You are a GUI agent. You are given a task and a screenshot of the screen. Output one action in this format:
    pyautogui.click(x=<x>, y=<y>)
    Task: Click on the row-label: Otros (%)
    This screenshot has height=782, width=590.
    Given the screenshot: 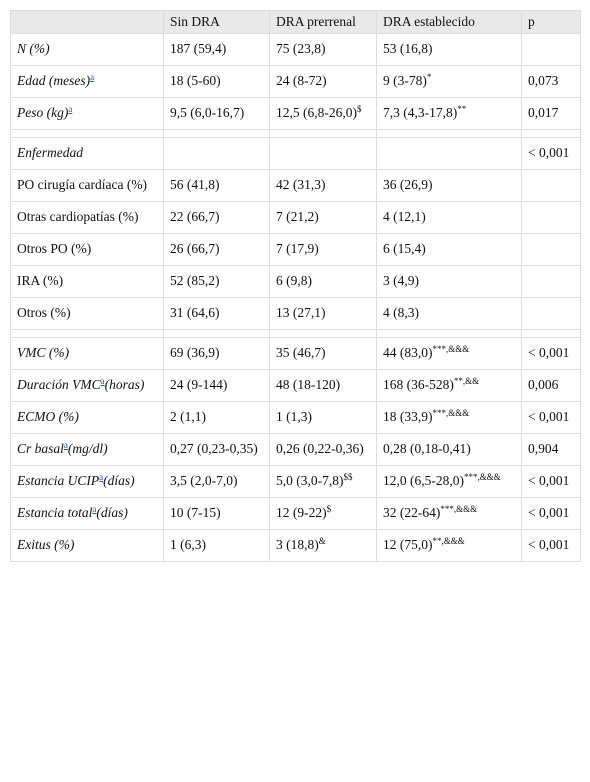 What is the action you would take?
    pyautogui.click(x=87, y=313)
    